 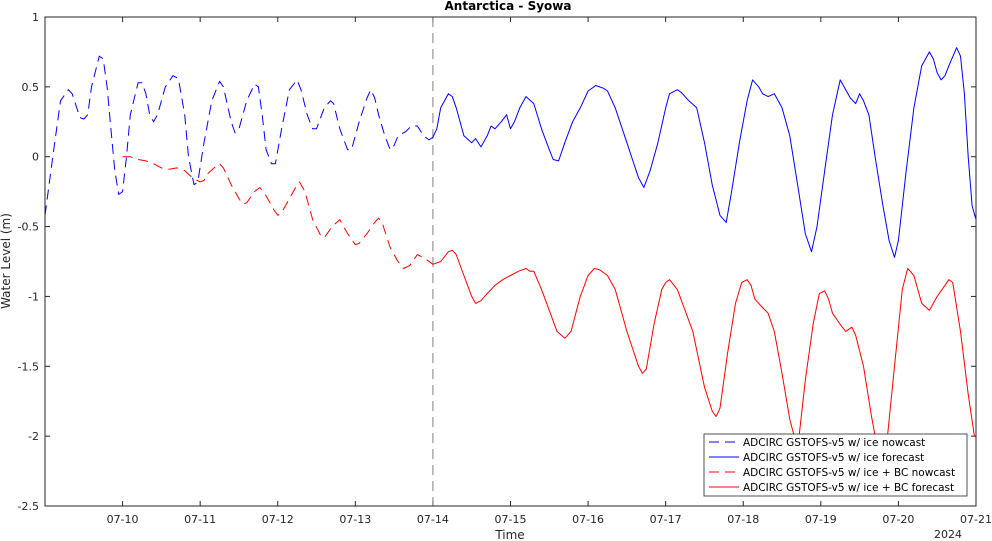 What do you see at coordinates (948, 534) in the screenshot?
I see `year-label: 2024` at bounding box center [948, 534].